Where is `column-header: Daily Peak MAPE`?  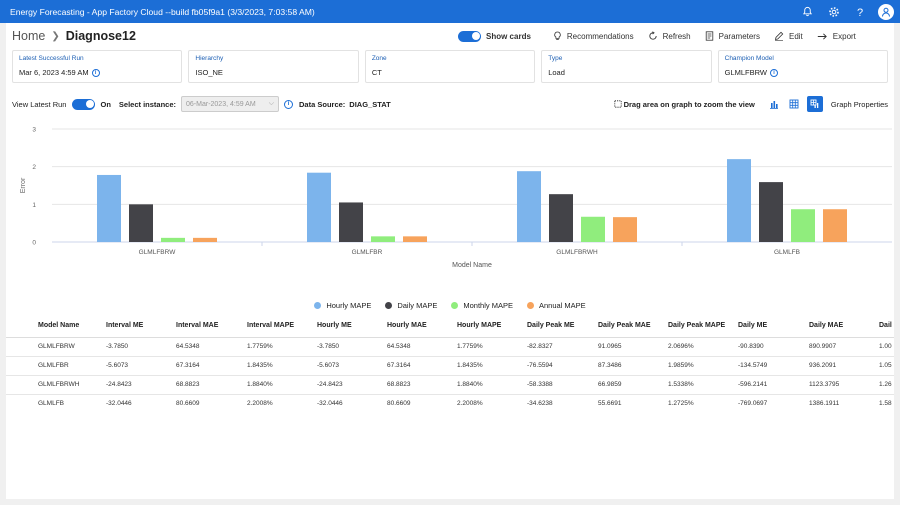 column-header: Daily Peak MAPE is located at coordinates (703, 326).